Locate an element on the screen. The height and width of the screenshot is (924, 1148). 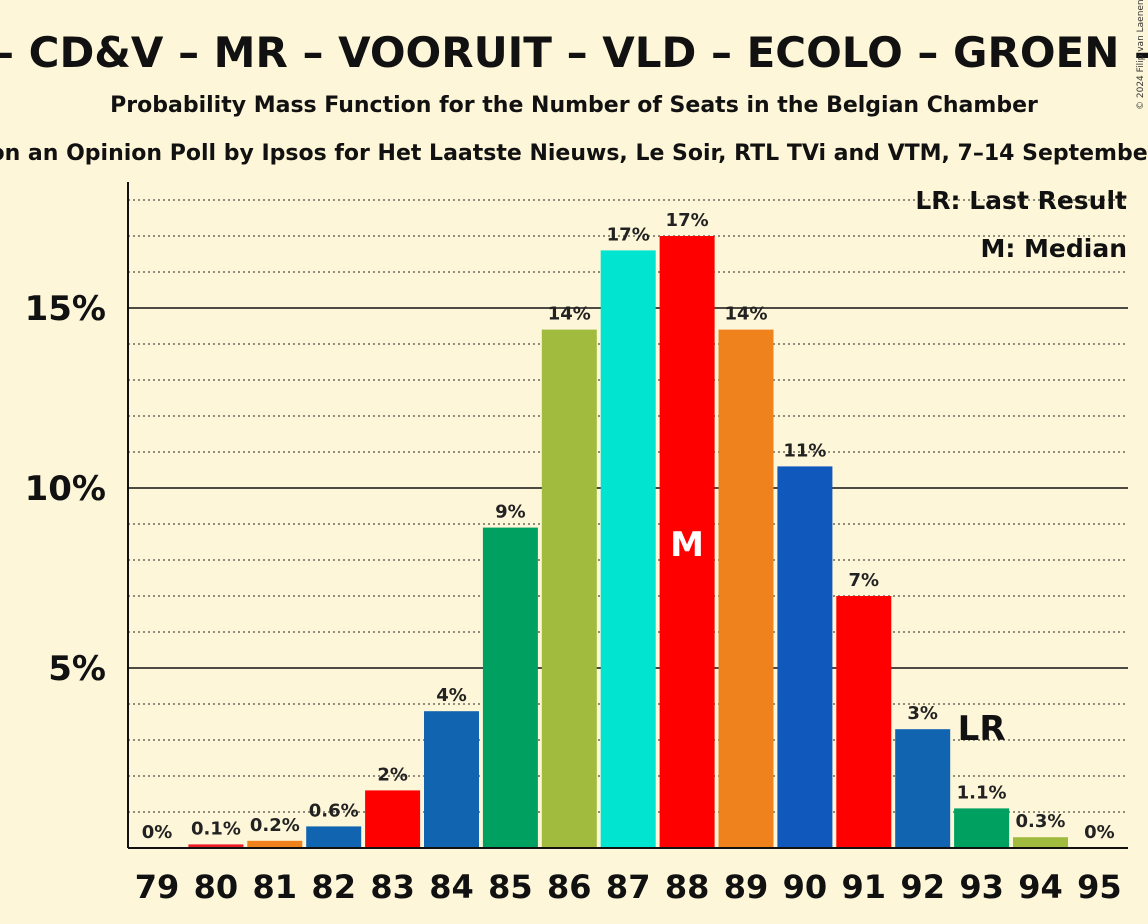
copyright-text: © 2024 Filip van Laenen is located at coordinates (1141, 55).